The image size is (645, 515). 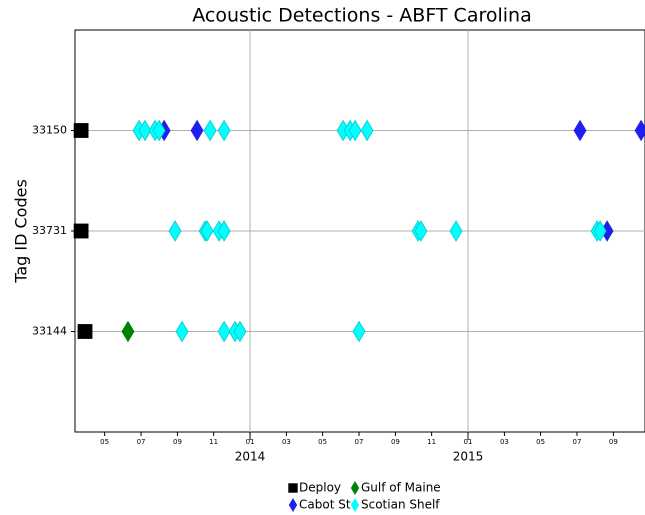 I want to click on x-year-label: 2014, so click(x=250, y=457).